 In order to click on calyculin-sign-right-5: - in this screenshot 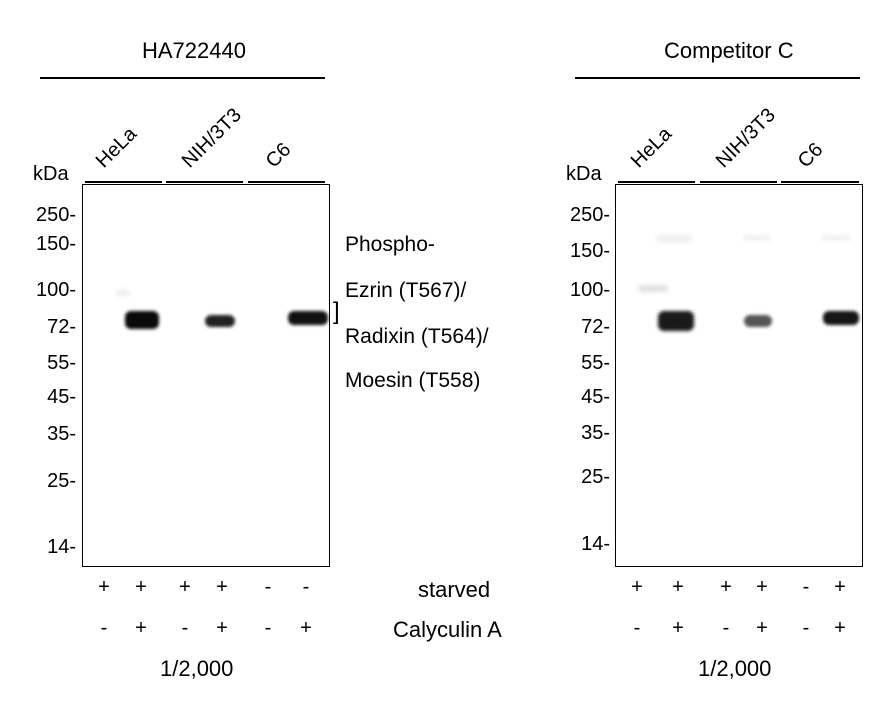, I will do `click(806, 628)`.